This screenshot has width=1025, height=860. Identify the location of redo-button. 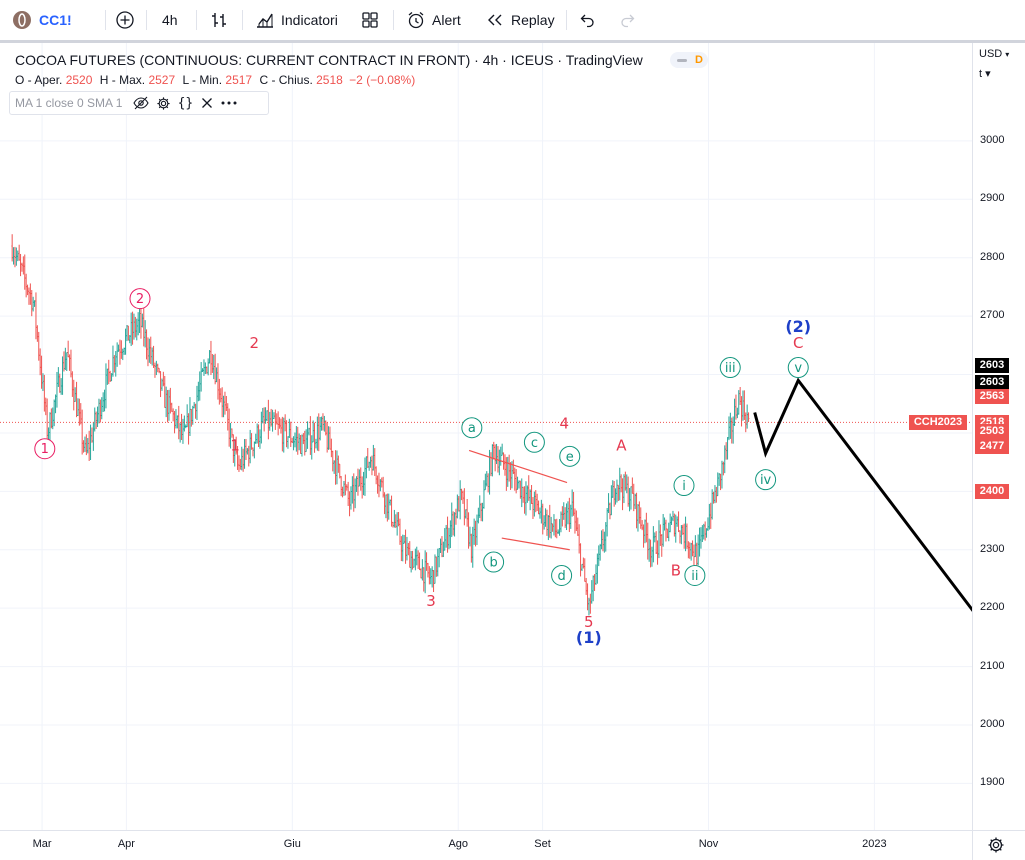
(627, 20).